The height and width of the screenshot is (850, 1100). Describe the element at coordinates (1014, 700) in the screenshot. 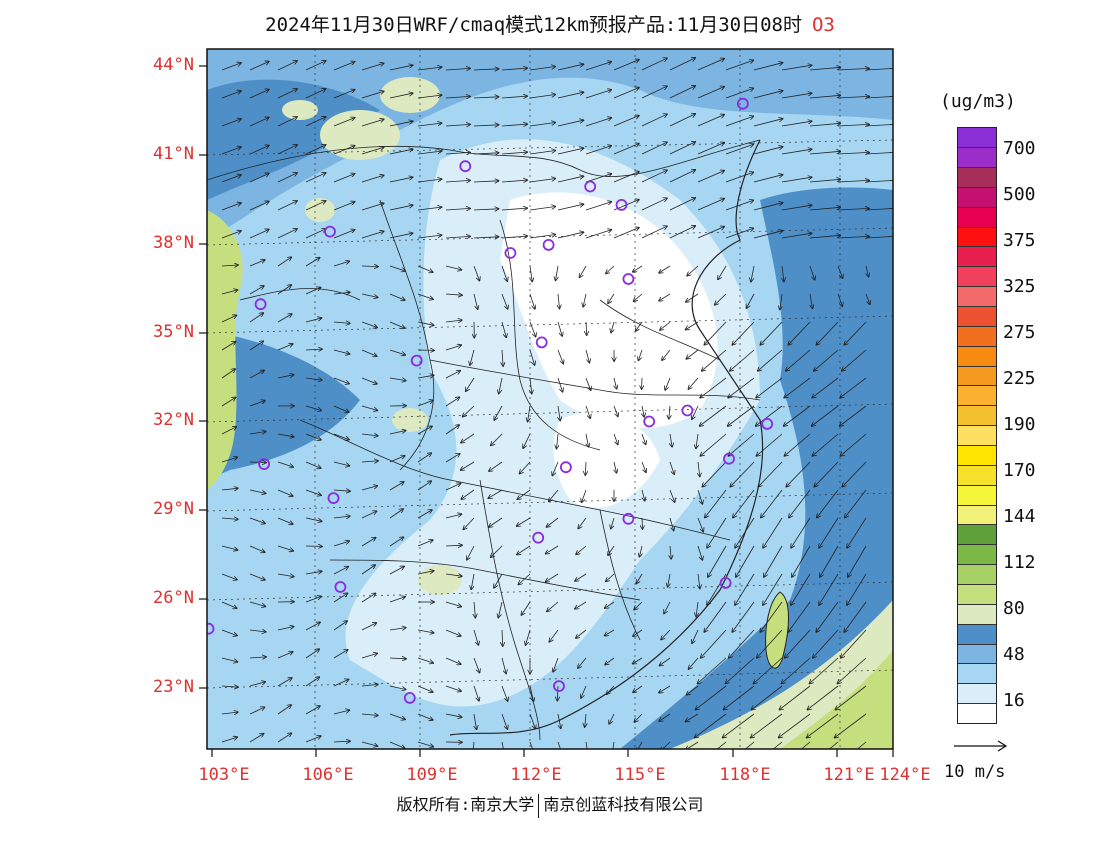

I see `colorbar-label: 16` at that location.